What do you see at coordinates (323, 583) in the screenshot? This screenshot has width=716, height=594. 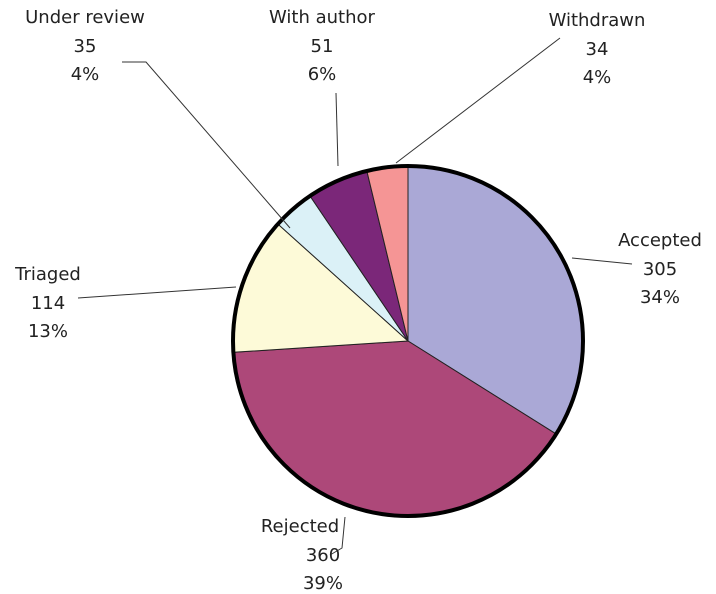 I see `slice-percent: 39%` at bounding box center [323, 583].